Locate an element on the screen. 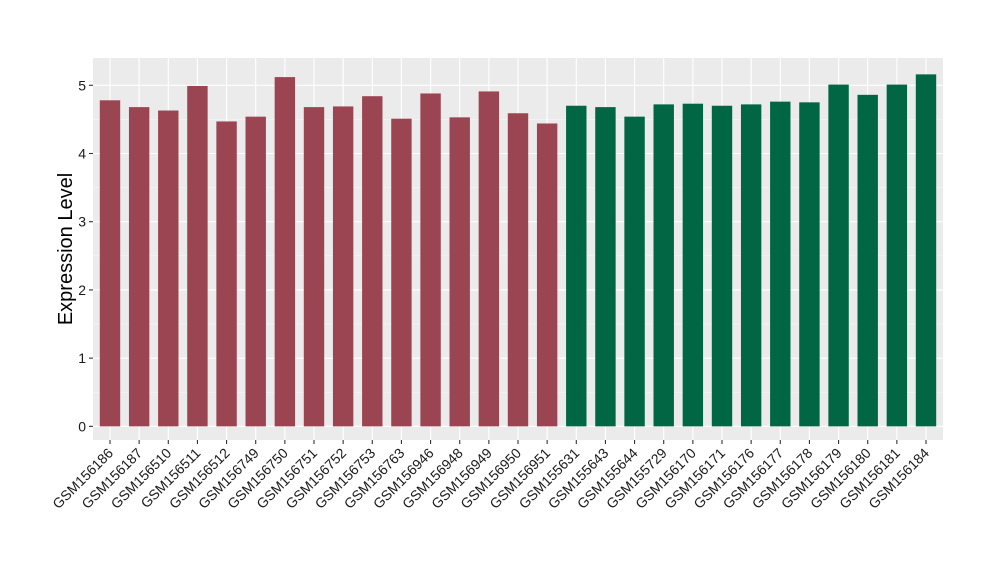  bar-gsm155643 is located at coordinates (605, 267).